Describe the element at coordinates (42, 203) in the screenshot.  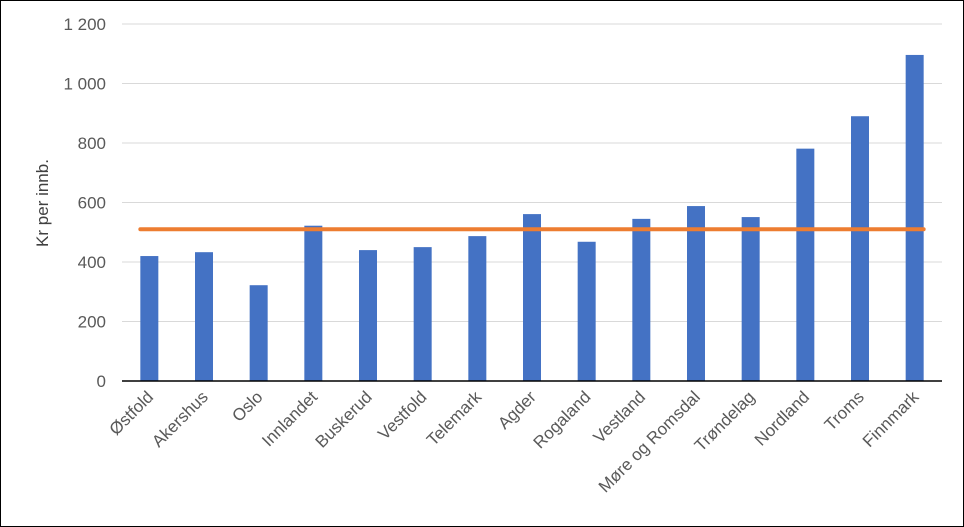
I see `y-axis-title: Kr per innb.` at that location.